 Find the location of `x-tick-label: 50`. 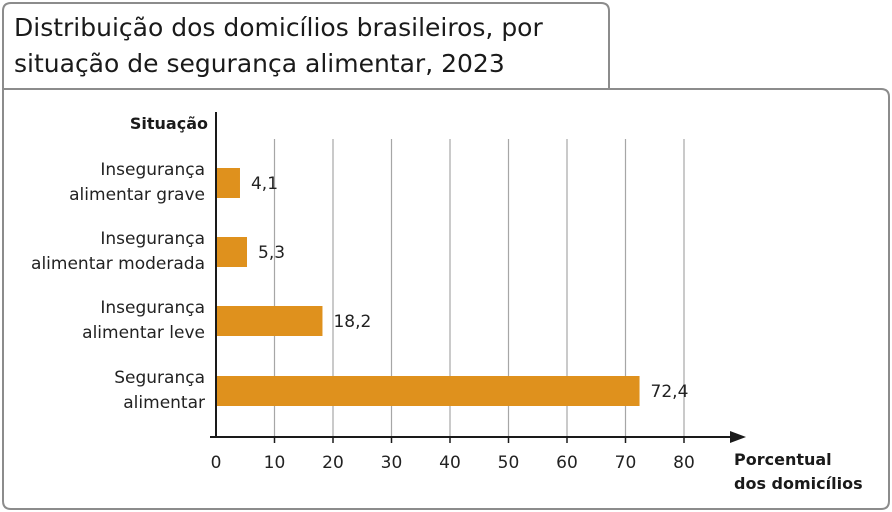

x-tick-label: 50 is located at coordinates (509, 463).